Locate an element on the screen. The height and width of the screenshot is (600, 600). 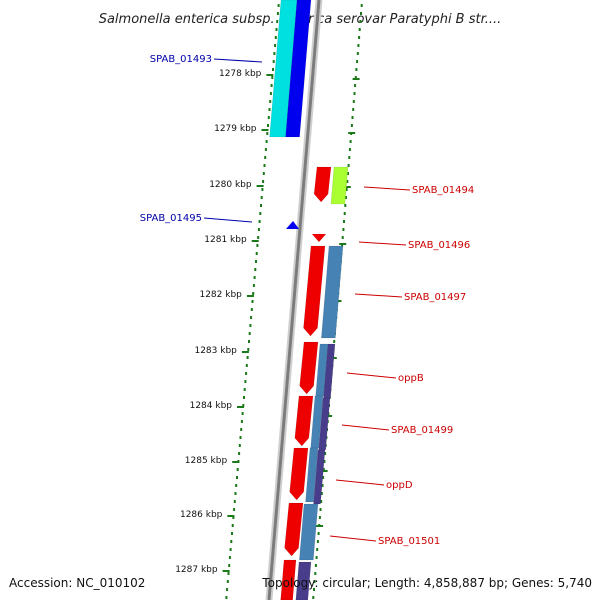
gene-label-spab_01499: SPAB_01499 is located at coordinates (422, 430).